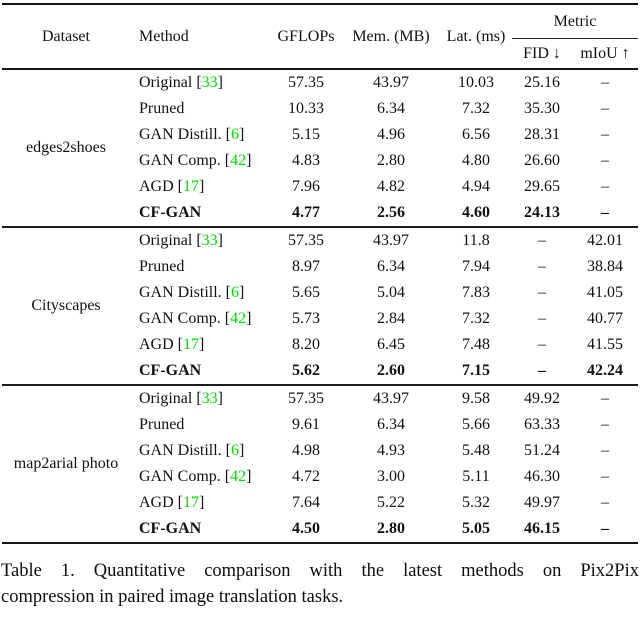 The width and height of the screenshot is (640, 618). I want to click on cell-lat: 6.56, so click(476, 134).